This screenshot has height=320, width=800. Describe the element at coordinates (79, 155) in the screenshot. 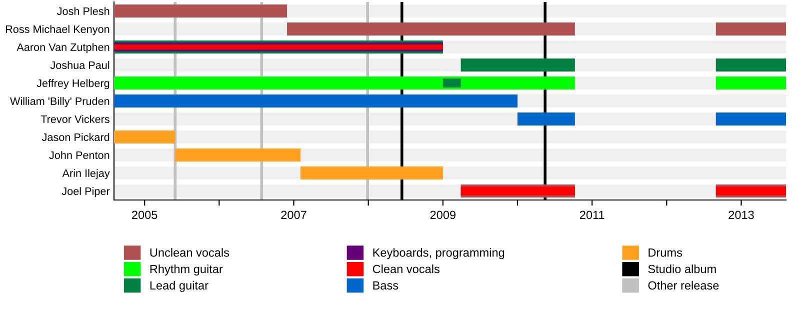

I see `y-tick-label: John Penton` at that location.